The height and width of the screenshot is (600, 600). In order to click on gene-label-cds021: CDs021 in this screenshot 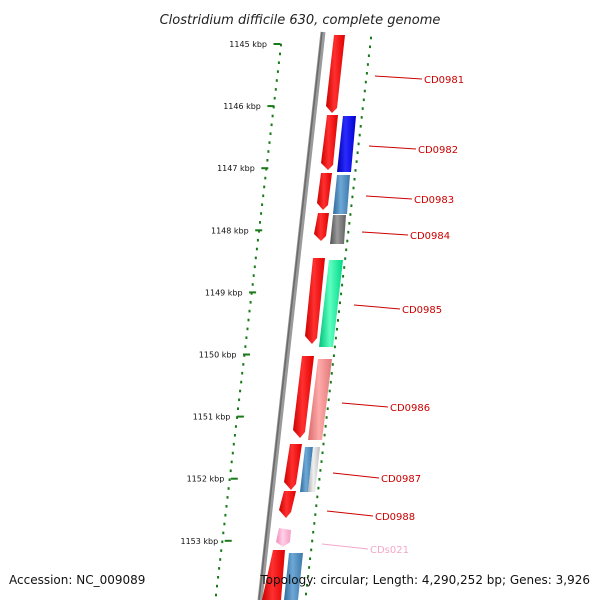, I will do `click(389, 550)`.